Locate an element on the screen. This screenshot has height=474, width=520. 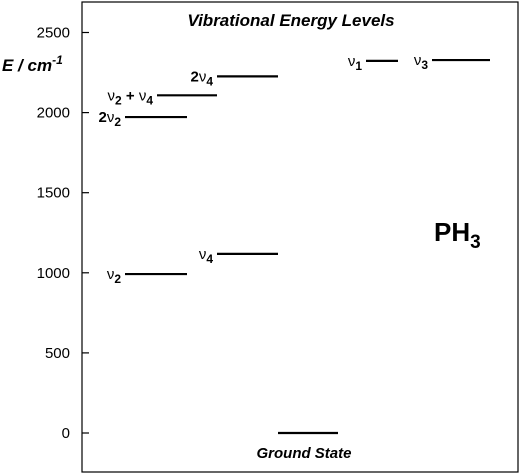
molecule-label: PH3 is located at coordinates (457, 235).